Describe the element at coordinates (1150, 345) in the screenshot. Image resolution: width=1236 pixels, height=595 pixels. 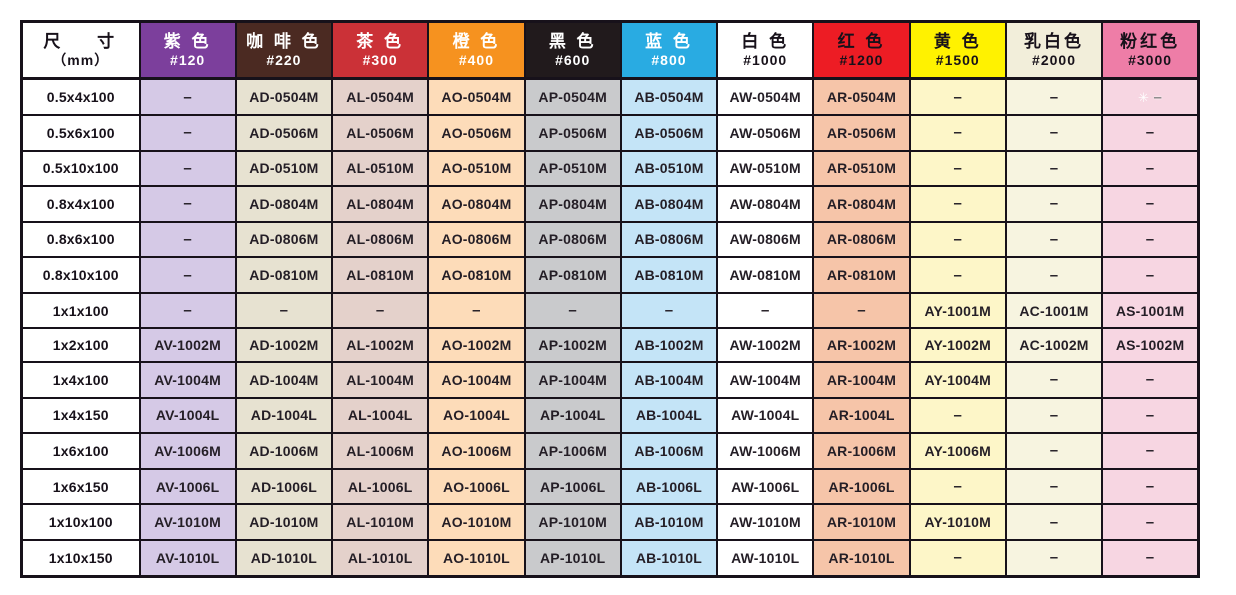
I see `product-code-cell: AS-1002M` at that location.